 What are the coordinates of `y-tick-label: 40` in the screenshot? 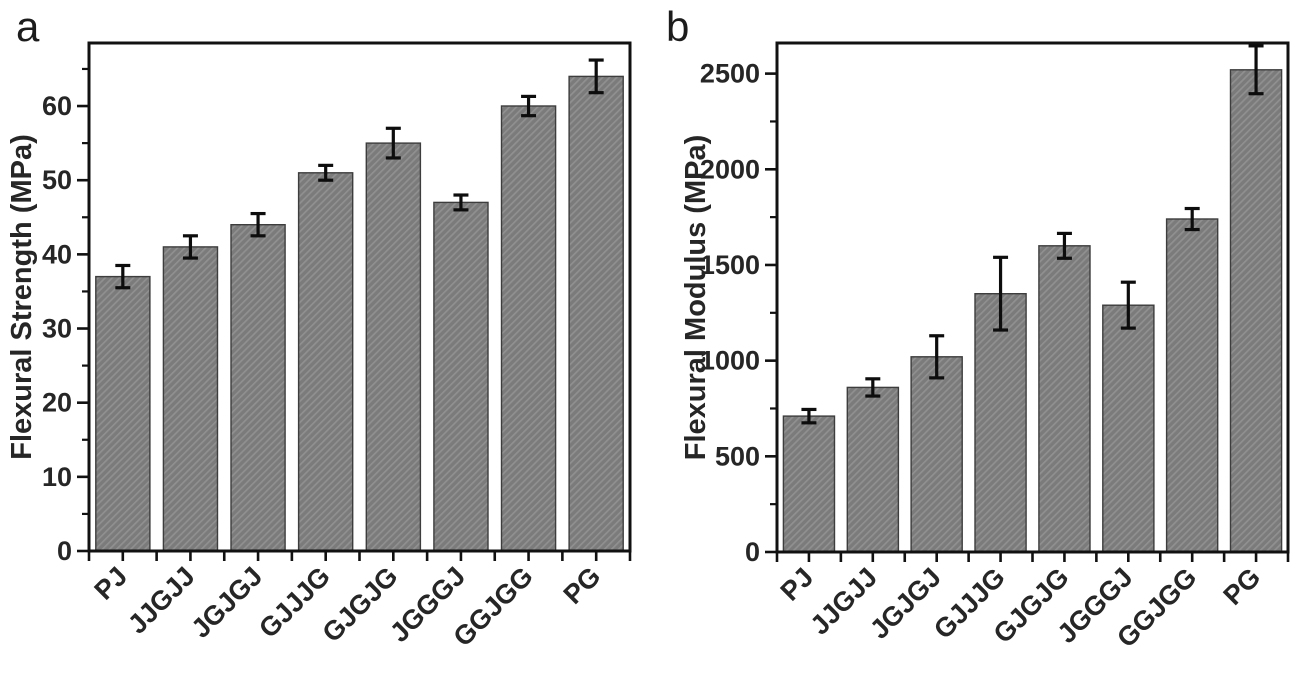 It's located at (57, 254).